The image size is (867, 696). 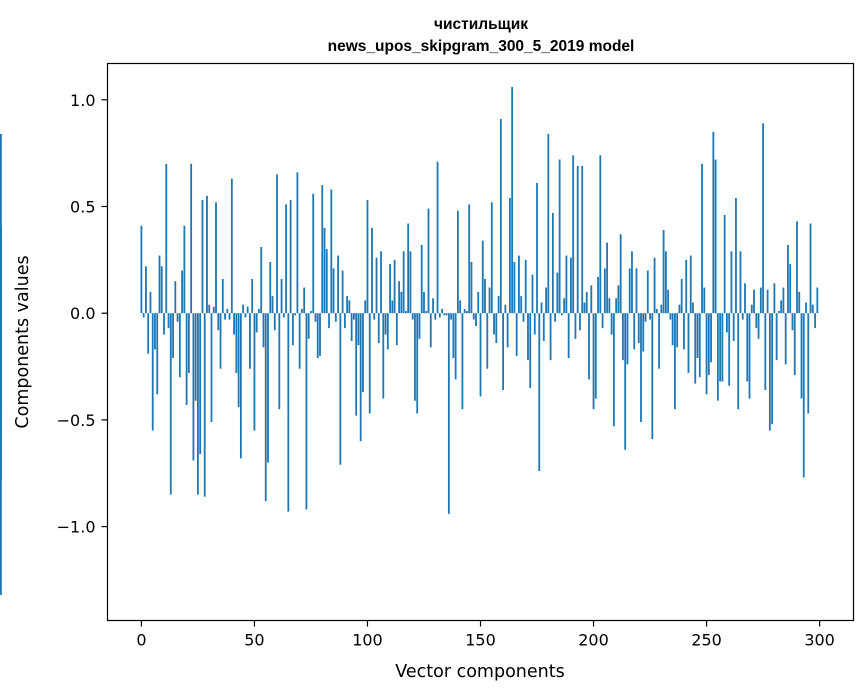 I want to click on y-tick-label: 0.0, so click(x=82, y=313).